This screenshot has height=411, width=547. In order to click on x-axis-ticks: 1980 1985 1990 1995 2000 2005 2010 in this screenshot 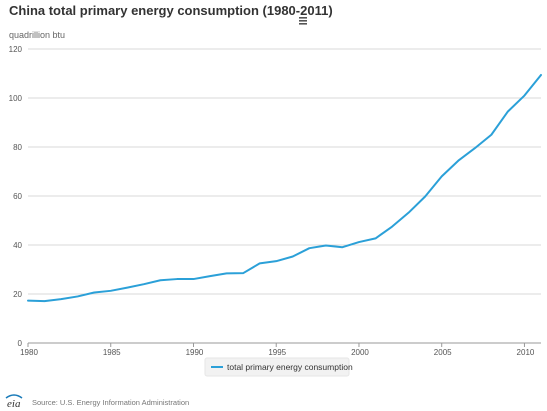, I will do `click(280, 349)`.